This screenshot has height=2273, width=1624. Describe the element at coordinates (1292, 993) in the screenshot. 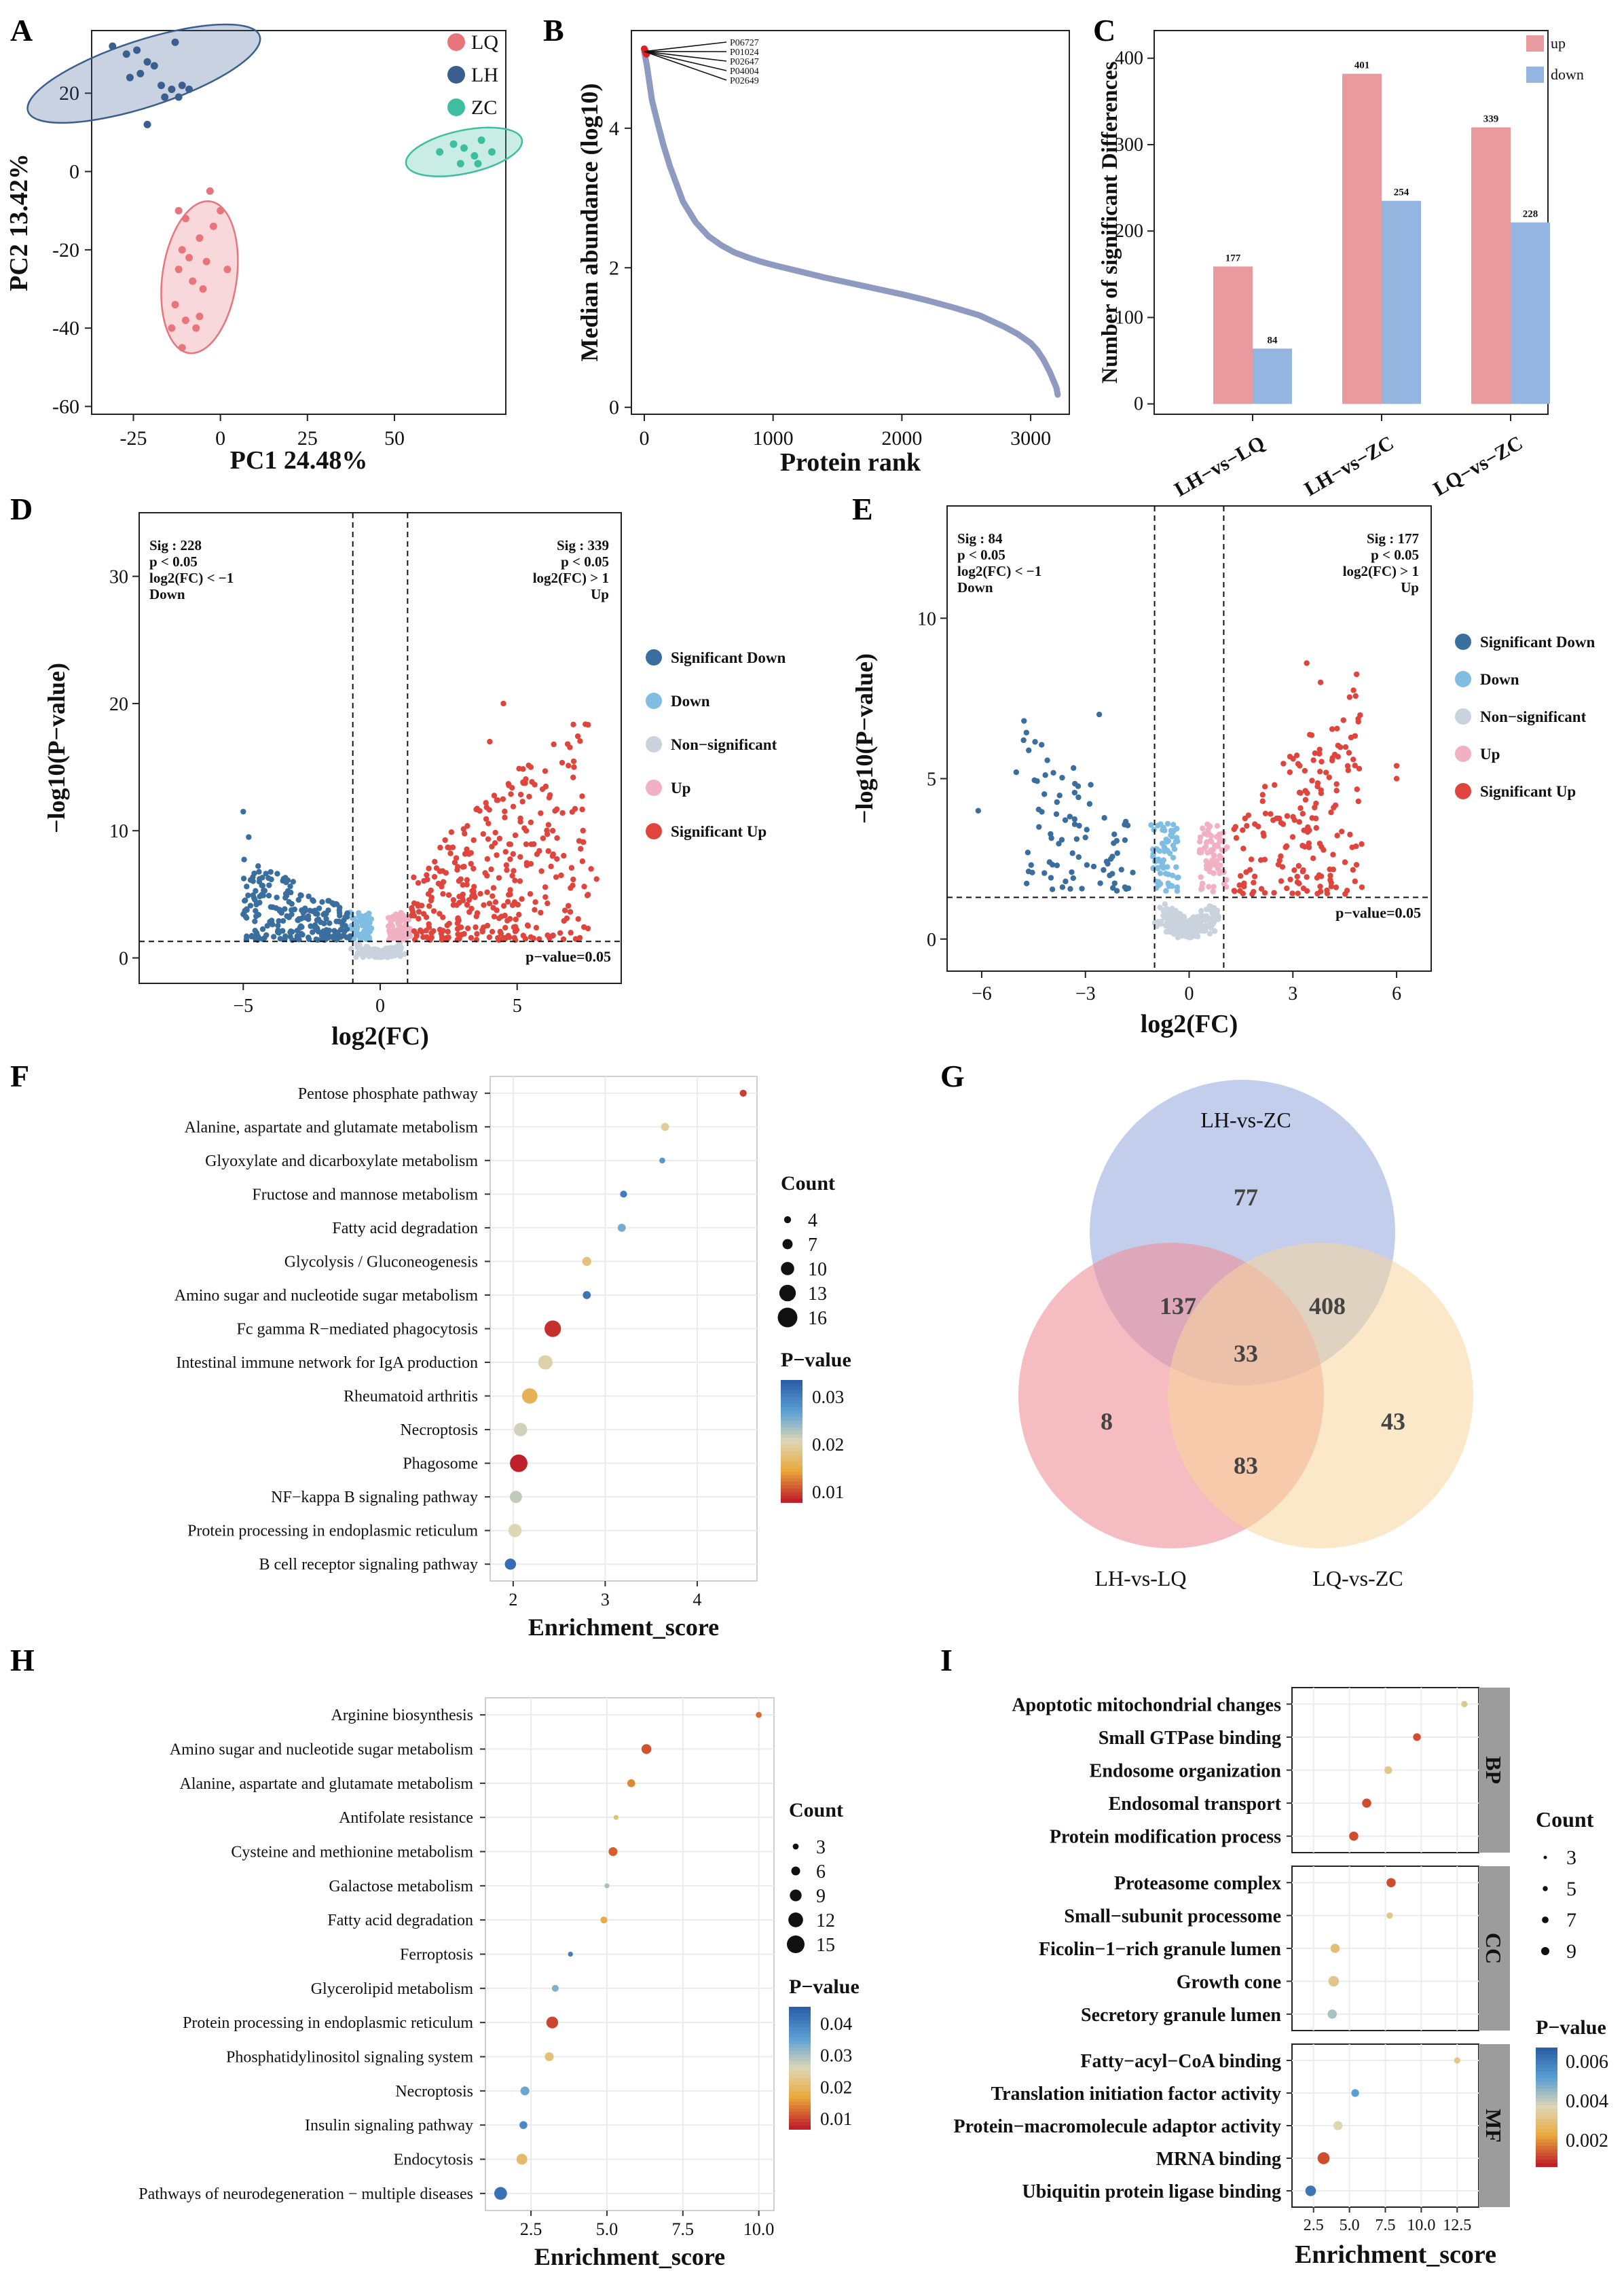

I see `volcano-x-tick-label: 3` at that location.